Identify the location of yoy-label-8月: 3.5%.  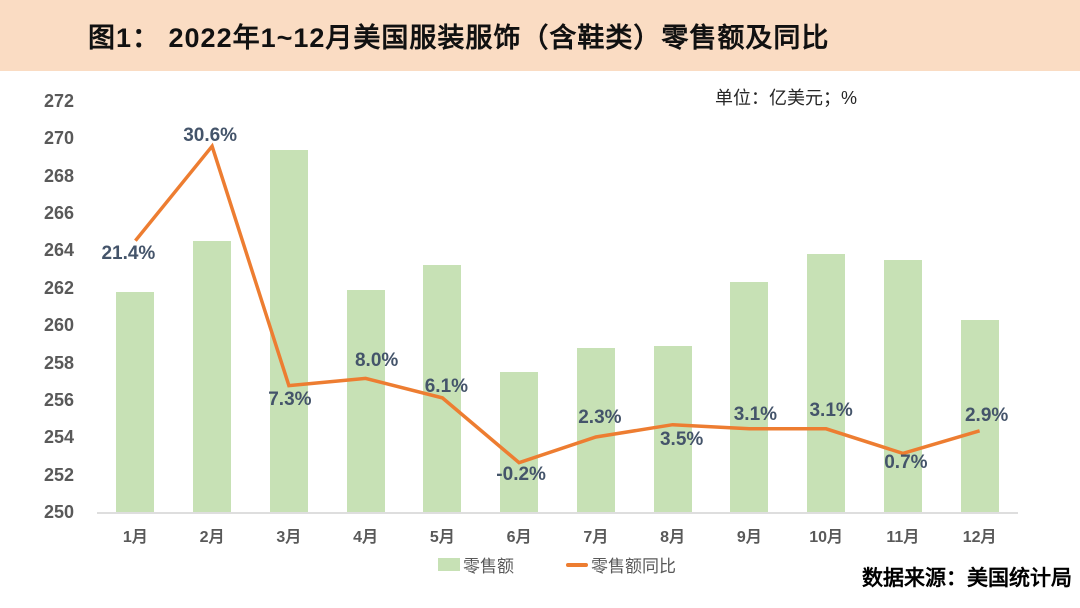
(681, 439).